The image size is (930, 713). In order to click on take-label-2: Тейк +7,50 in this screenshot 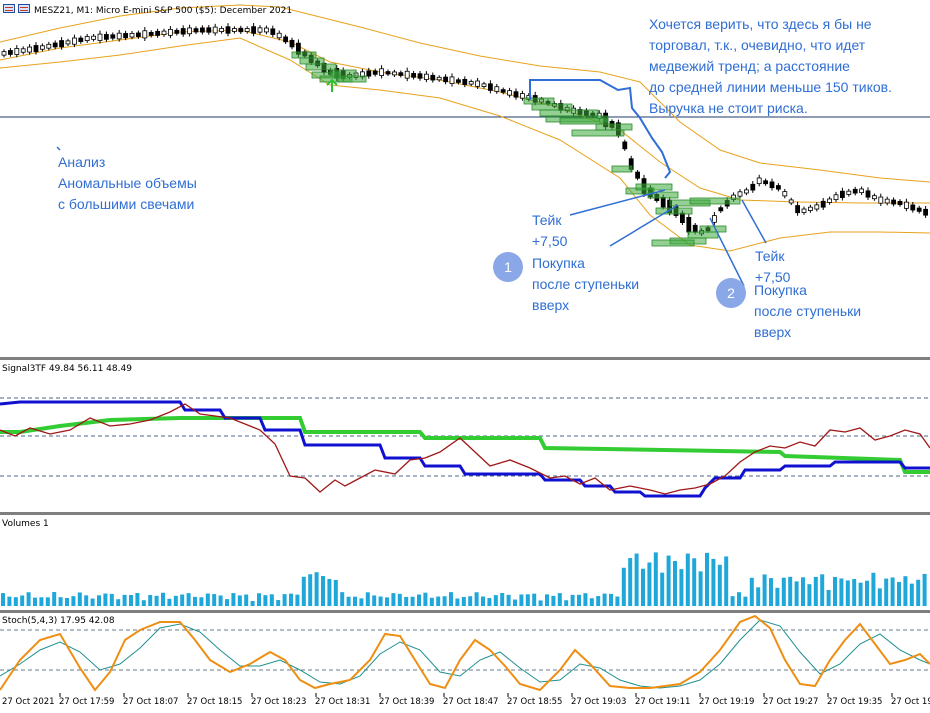, I will do `click(772, 267)`.